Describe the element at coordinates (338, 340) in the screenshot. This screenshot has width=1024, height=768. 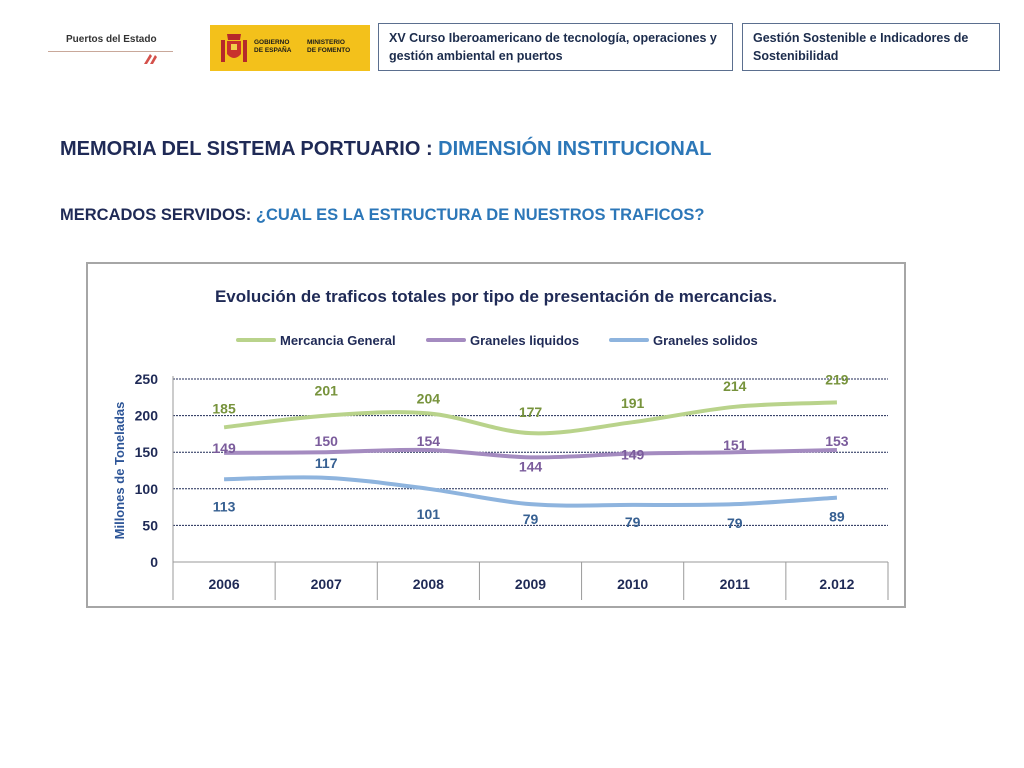
I see `legend-label-mercancia-general: Mercancia General` at that location.